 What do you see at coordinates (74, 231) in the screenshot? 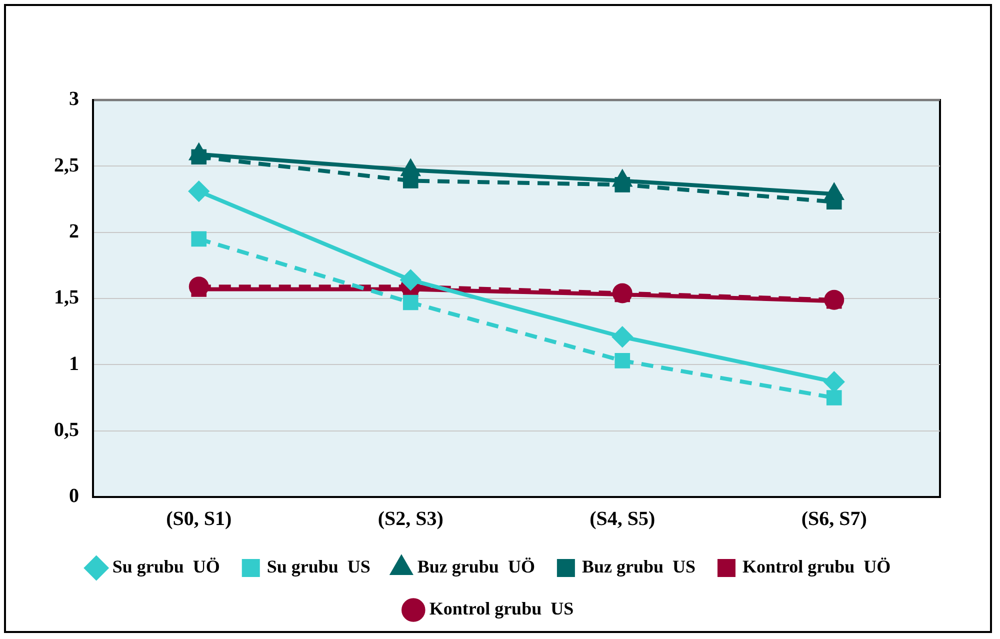
I see `y-tick-label: 2` at bounding box center [74, 231].